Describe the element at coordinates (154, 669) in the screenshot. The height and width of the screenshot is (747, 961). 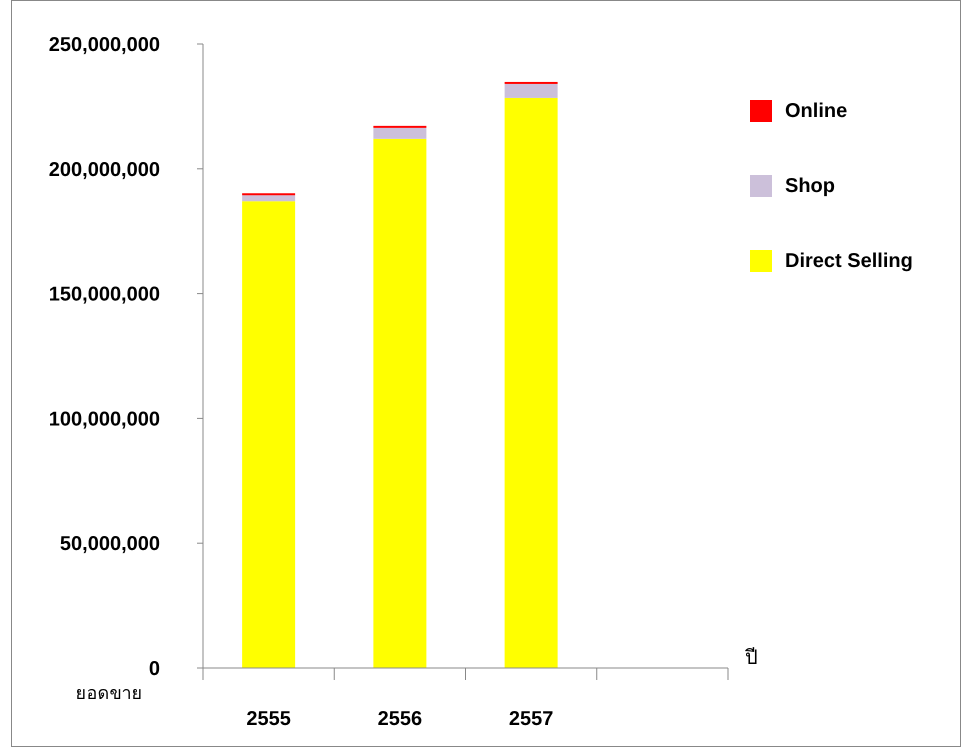
I see `y-tick-label: 0` at that location.